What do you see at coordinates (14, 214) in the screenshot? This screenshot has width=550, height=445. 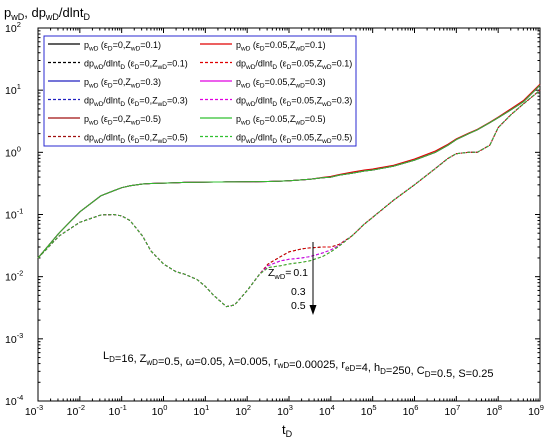 I see `y-tick-label: 10⁻¹` at bounding box center [14, 214].